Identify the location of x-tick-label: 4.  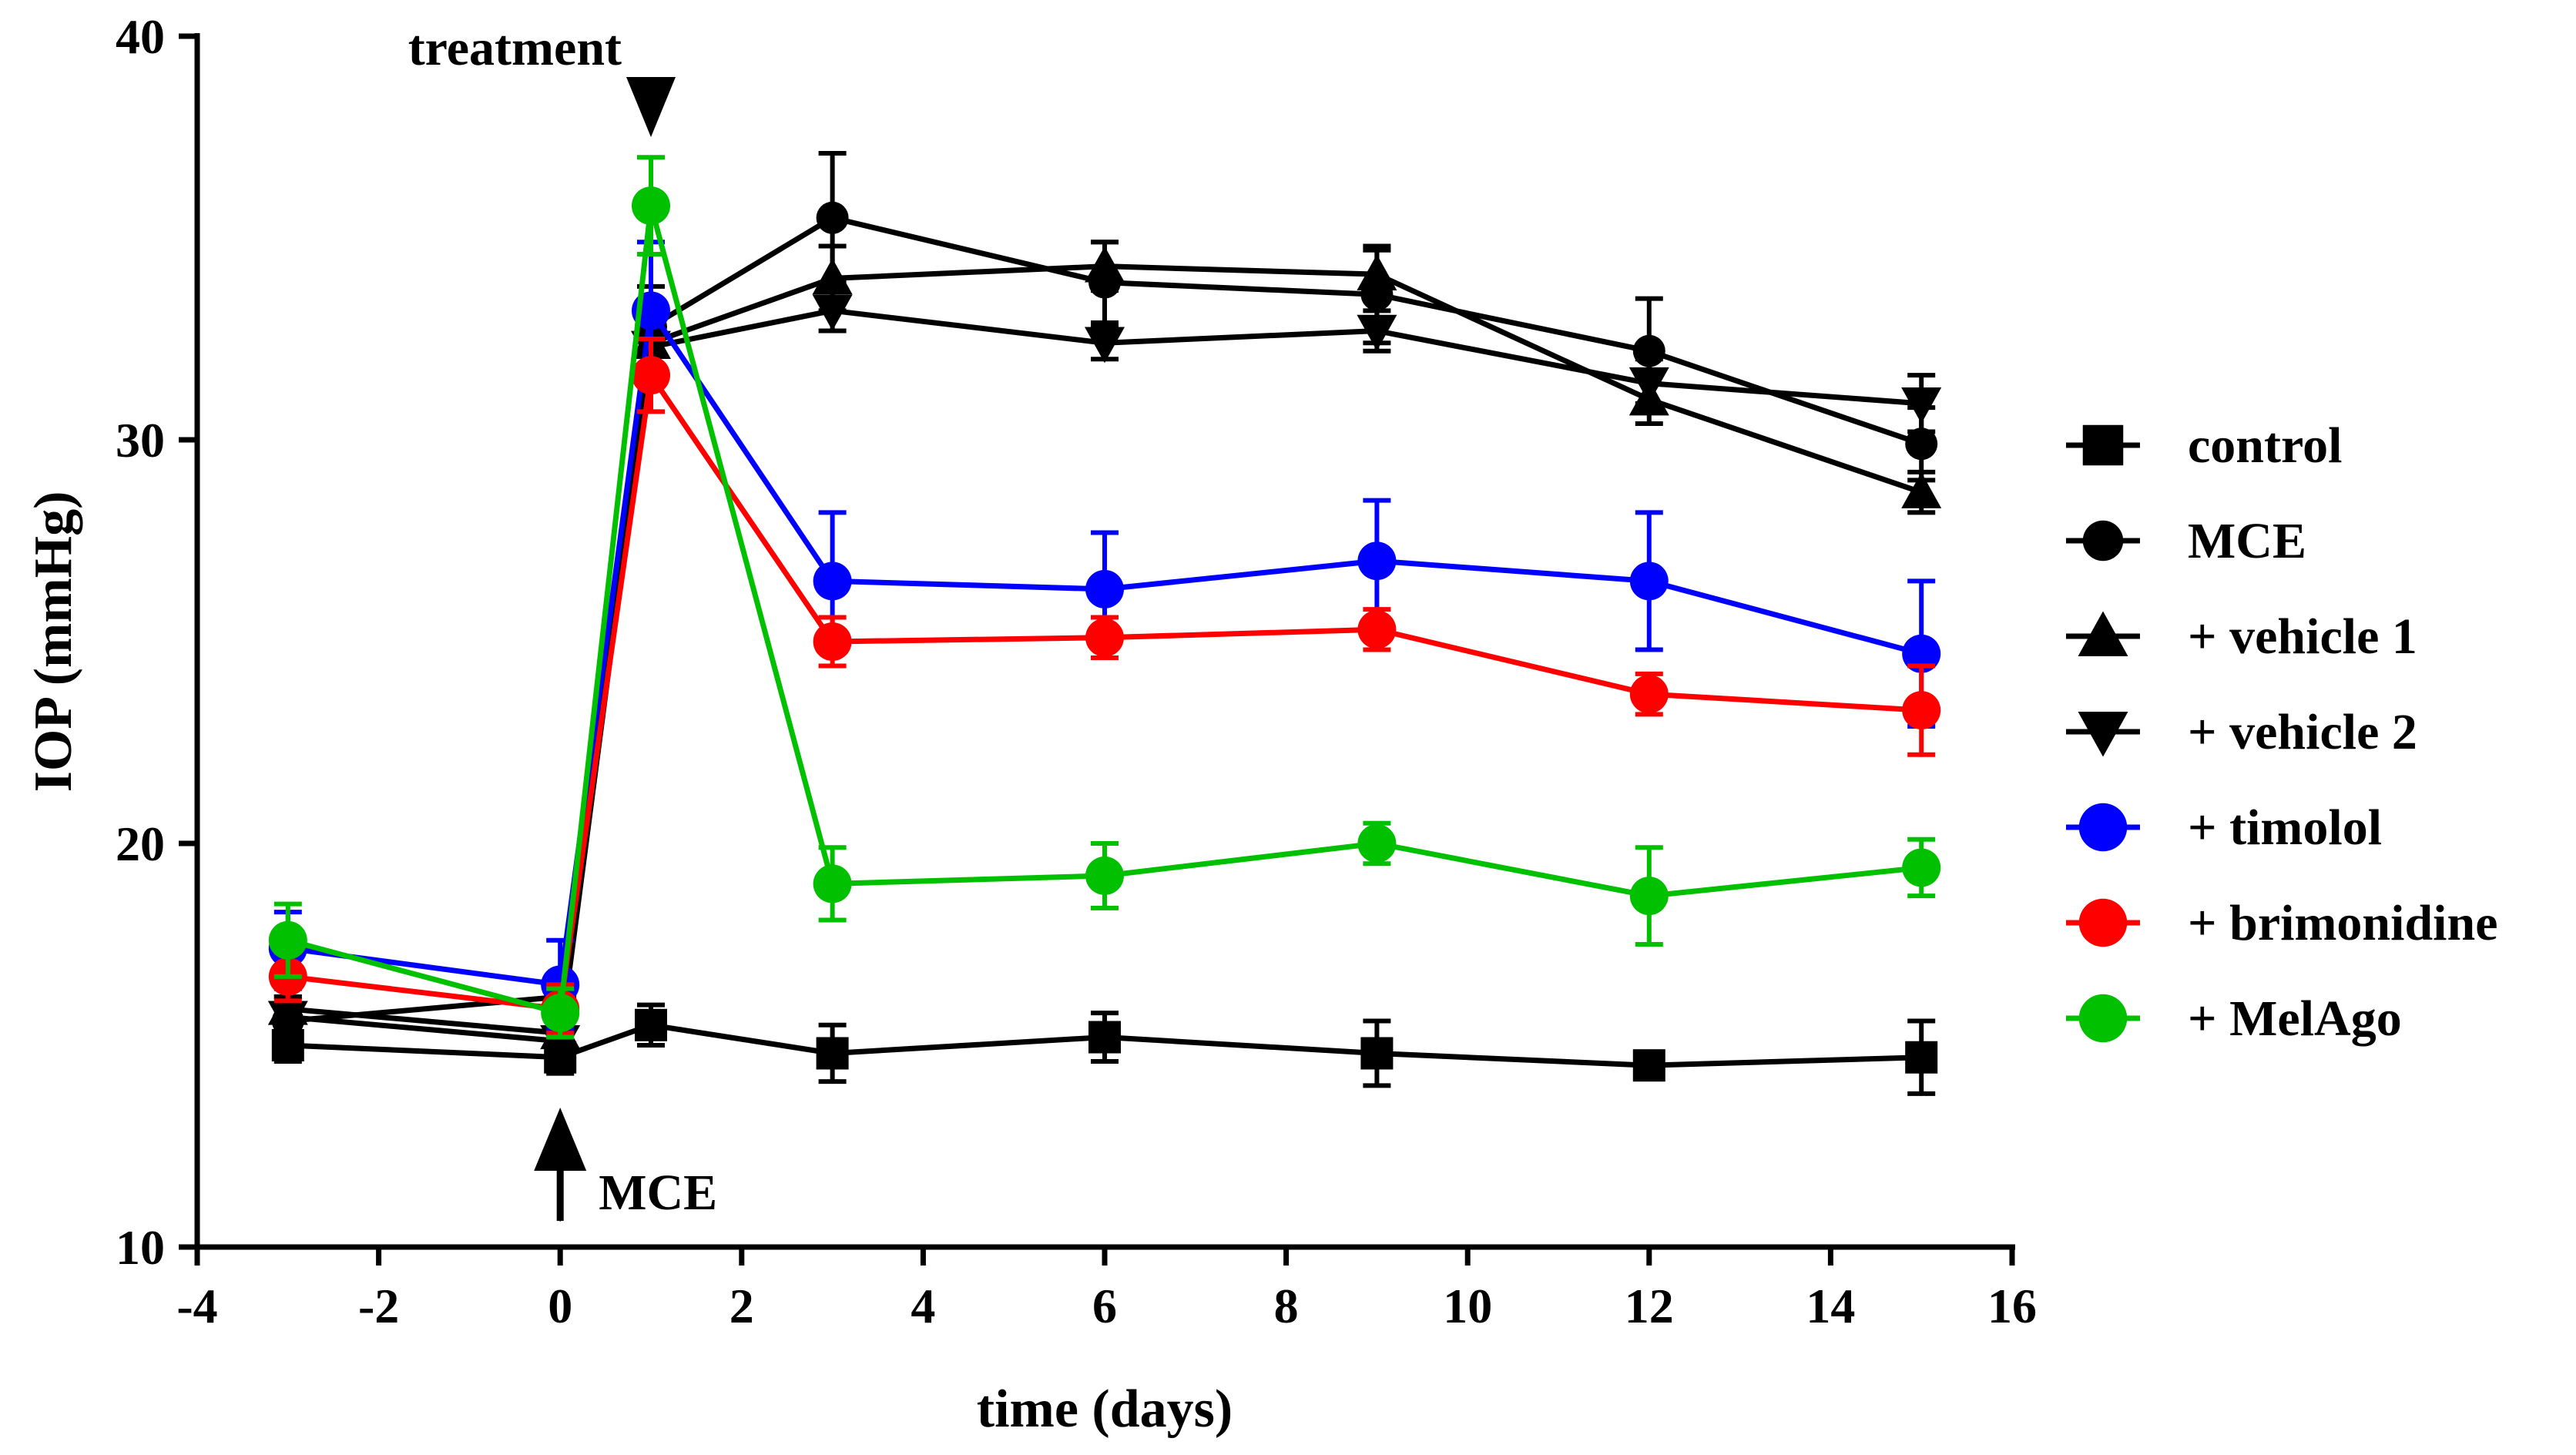
(923, 1306).